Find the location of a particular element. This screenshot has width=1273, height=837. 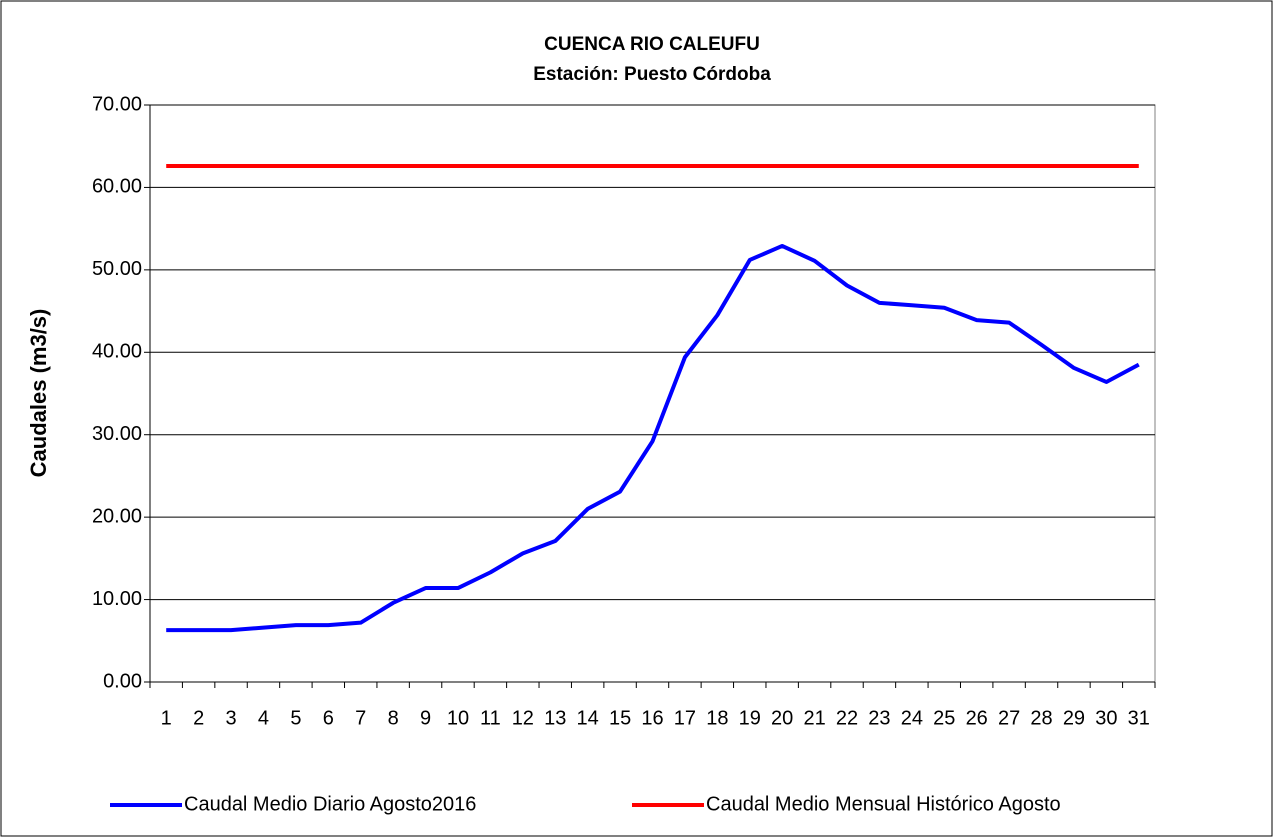

x-tick-label: 19 is located at coordinates (750, 718).